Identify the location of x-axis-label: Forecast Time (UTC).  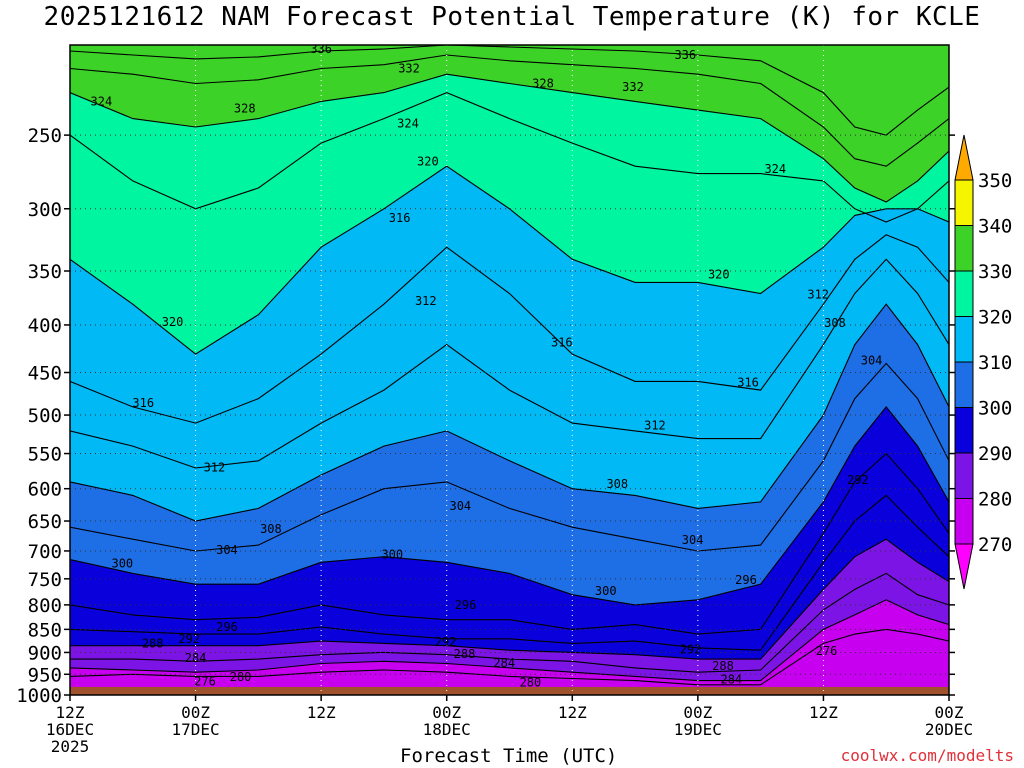
(509, 756).